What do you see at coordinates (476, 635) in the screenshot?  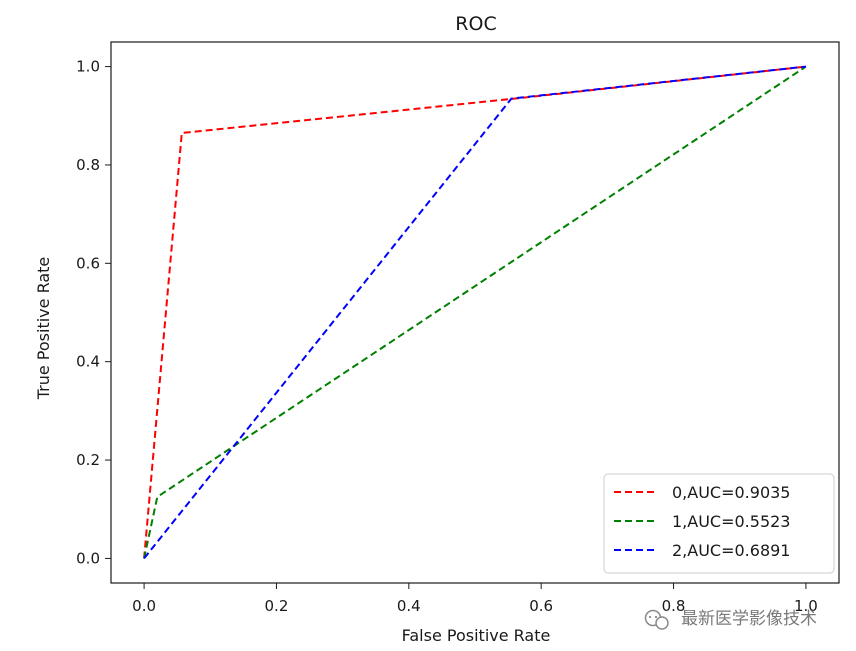 I see `x-axis-label: False Positive Rate` at bounding box center [476, 635].